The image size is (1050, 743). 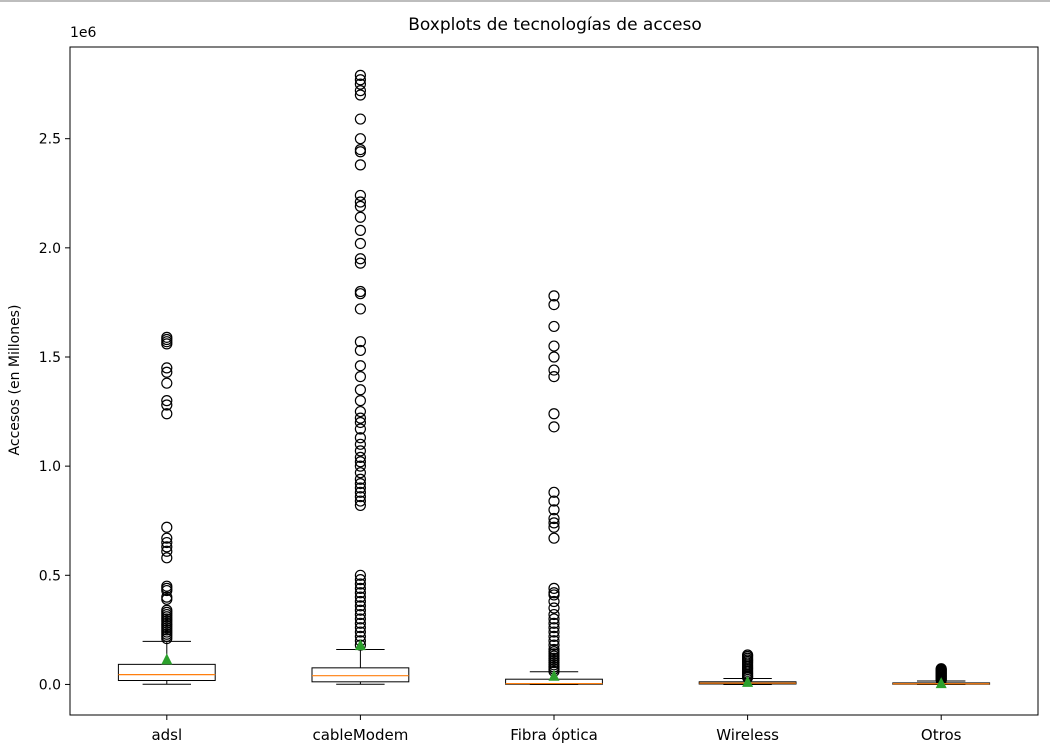 I want to click on y-tick-label: 0.0, so click(x=50, y=685).